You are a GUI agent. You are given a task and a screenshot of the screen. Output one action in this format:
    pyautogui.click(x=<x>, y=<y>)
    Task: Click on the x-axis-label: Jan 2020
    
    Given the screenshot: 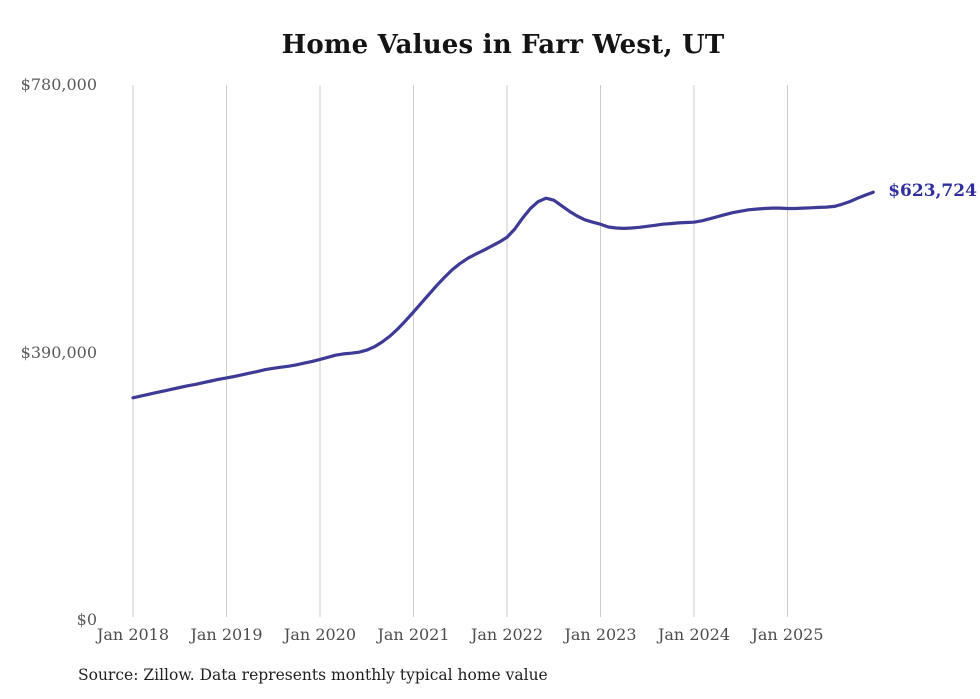 What is the action you would take?
    pyautogui.click(x=320, y=634)
    